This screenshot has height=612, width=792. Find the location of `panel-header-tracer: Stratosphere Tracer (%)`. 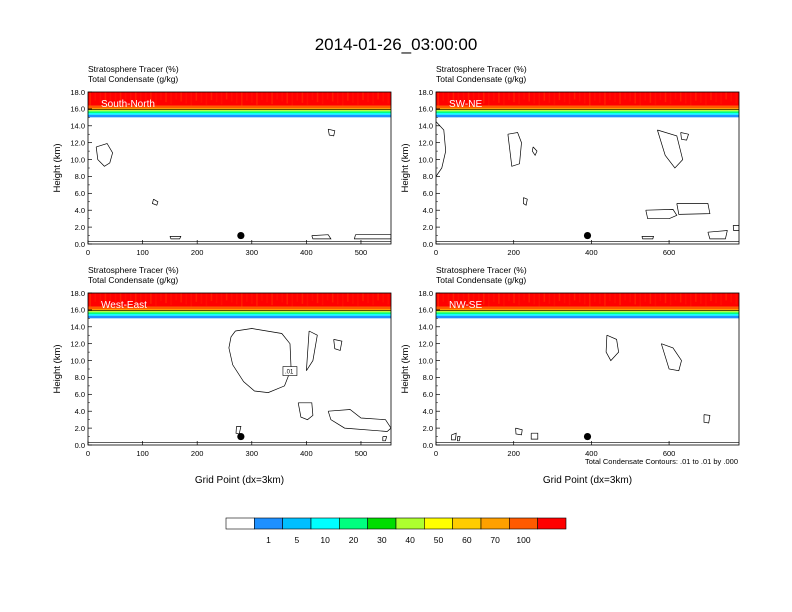

panel-header-tracer: Stratosphere Tracer (%) is located at coordinates (481, 69).